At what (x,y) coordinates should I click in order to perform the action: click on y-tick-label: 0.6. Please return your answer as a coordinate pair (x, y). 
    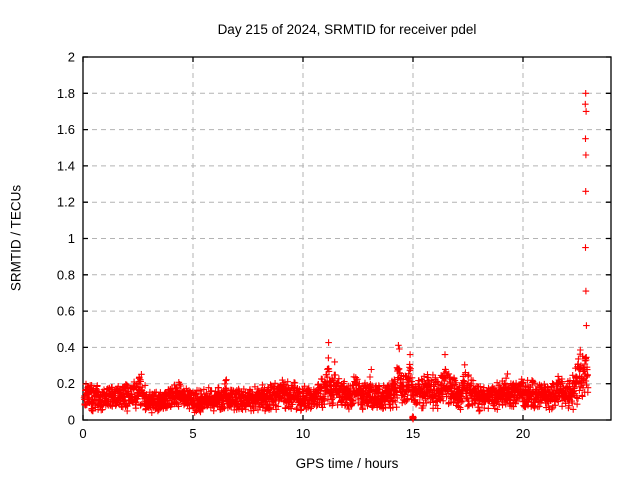
    Looking at the image, I should click on (66, 311).